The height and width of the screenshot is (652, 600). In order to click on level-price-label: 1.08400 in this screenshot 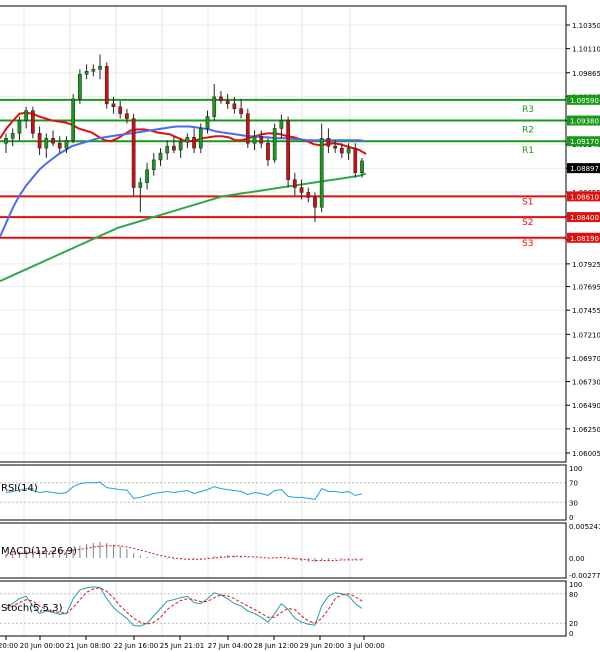, I will do `click(584, 218)`.